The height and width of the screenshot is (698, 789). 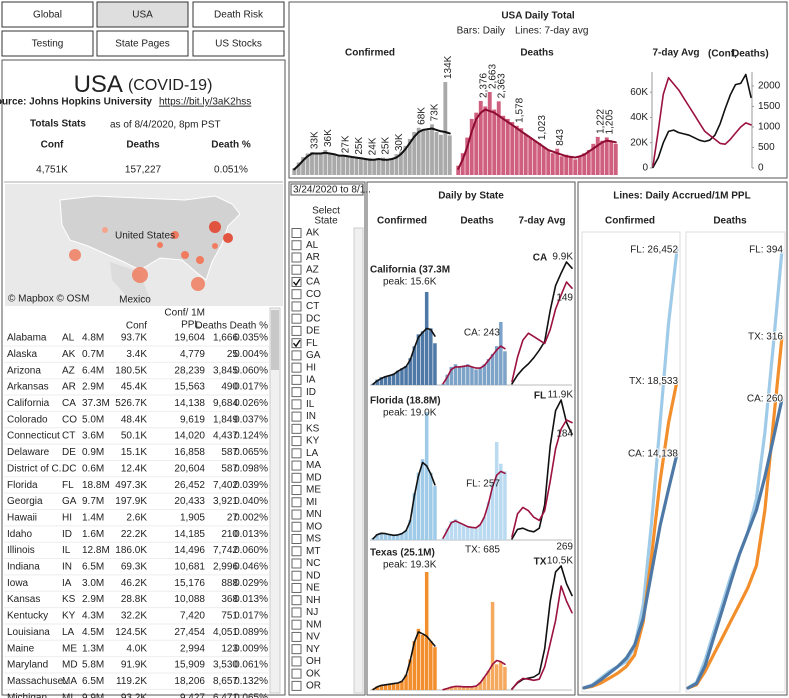 I want to click on table-cell: Idaho, so click(x=19, y=534).